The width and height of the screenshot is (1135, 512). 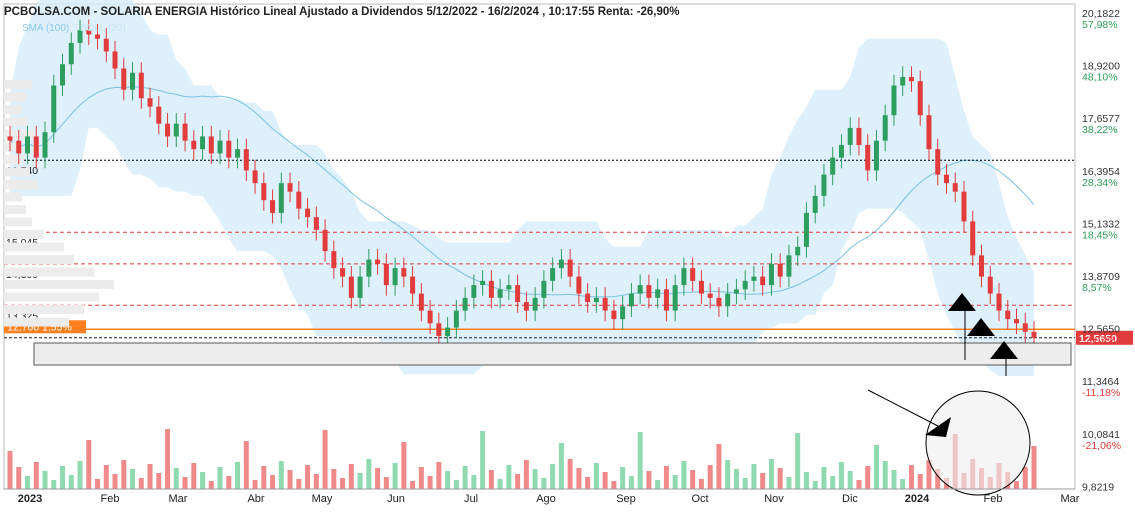 I want to click on pointer-line, so click(x=903, y=408).